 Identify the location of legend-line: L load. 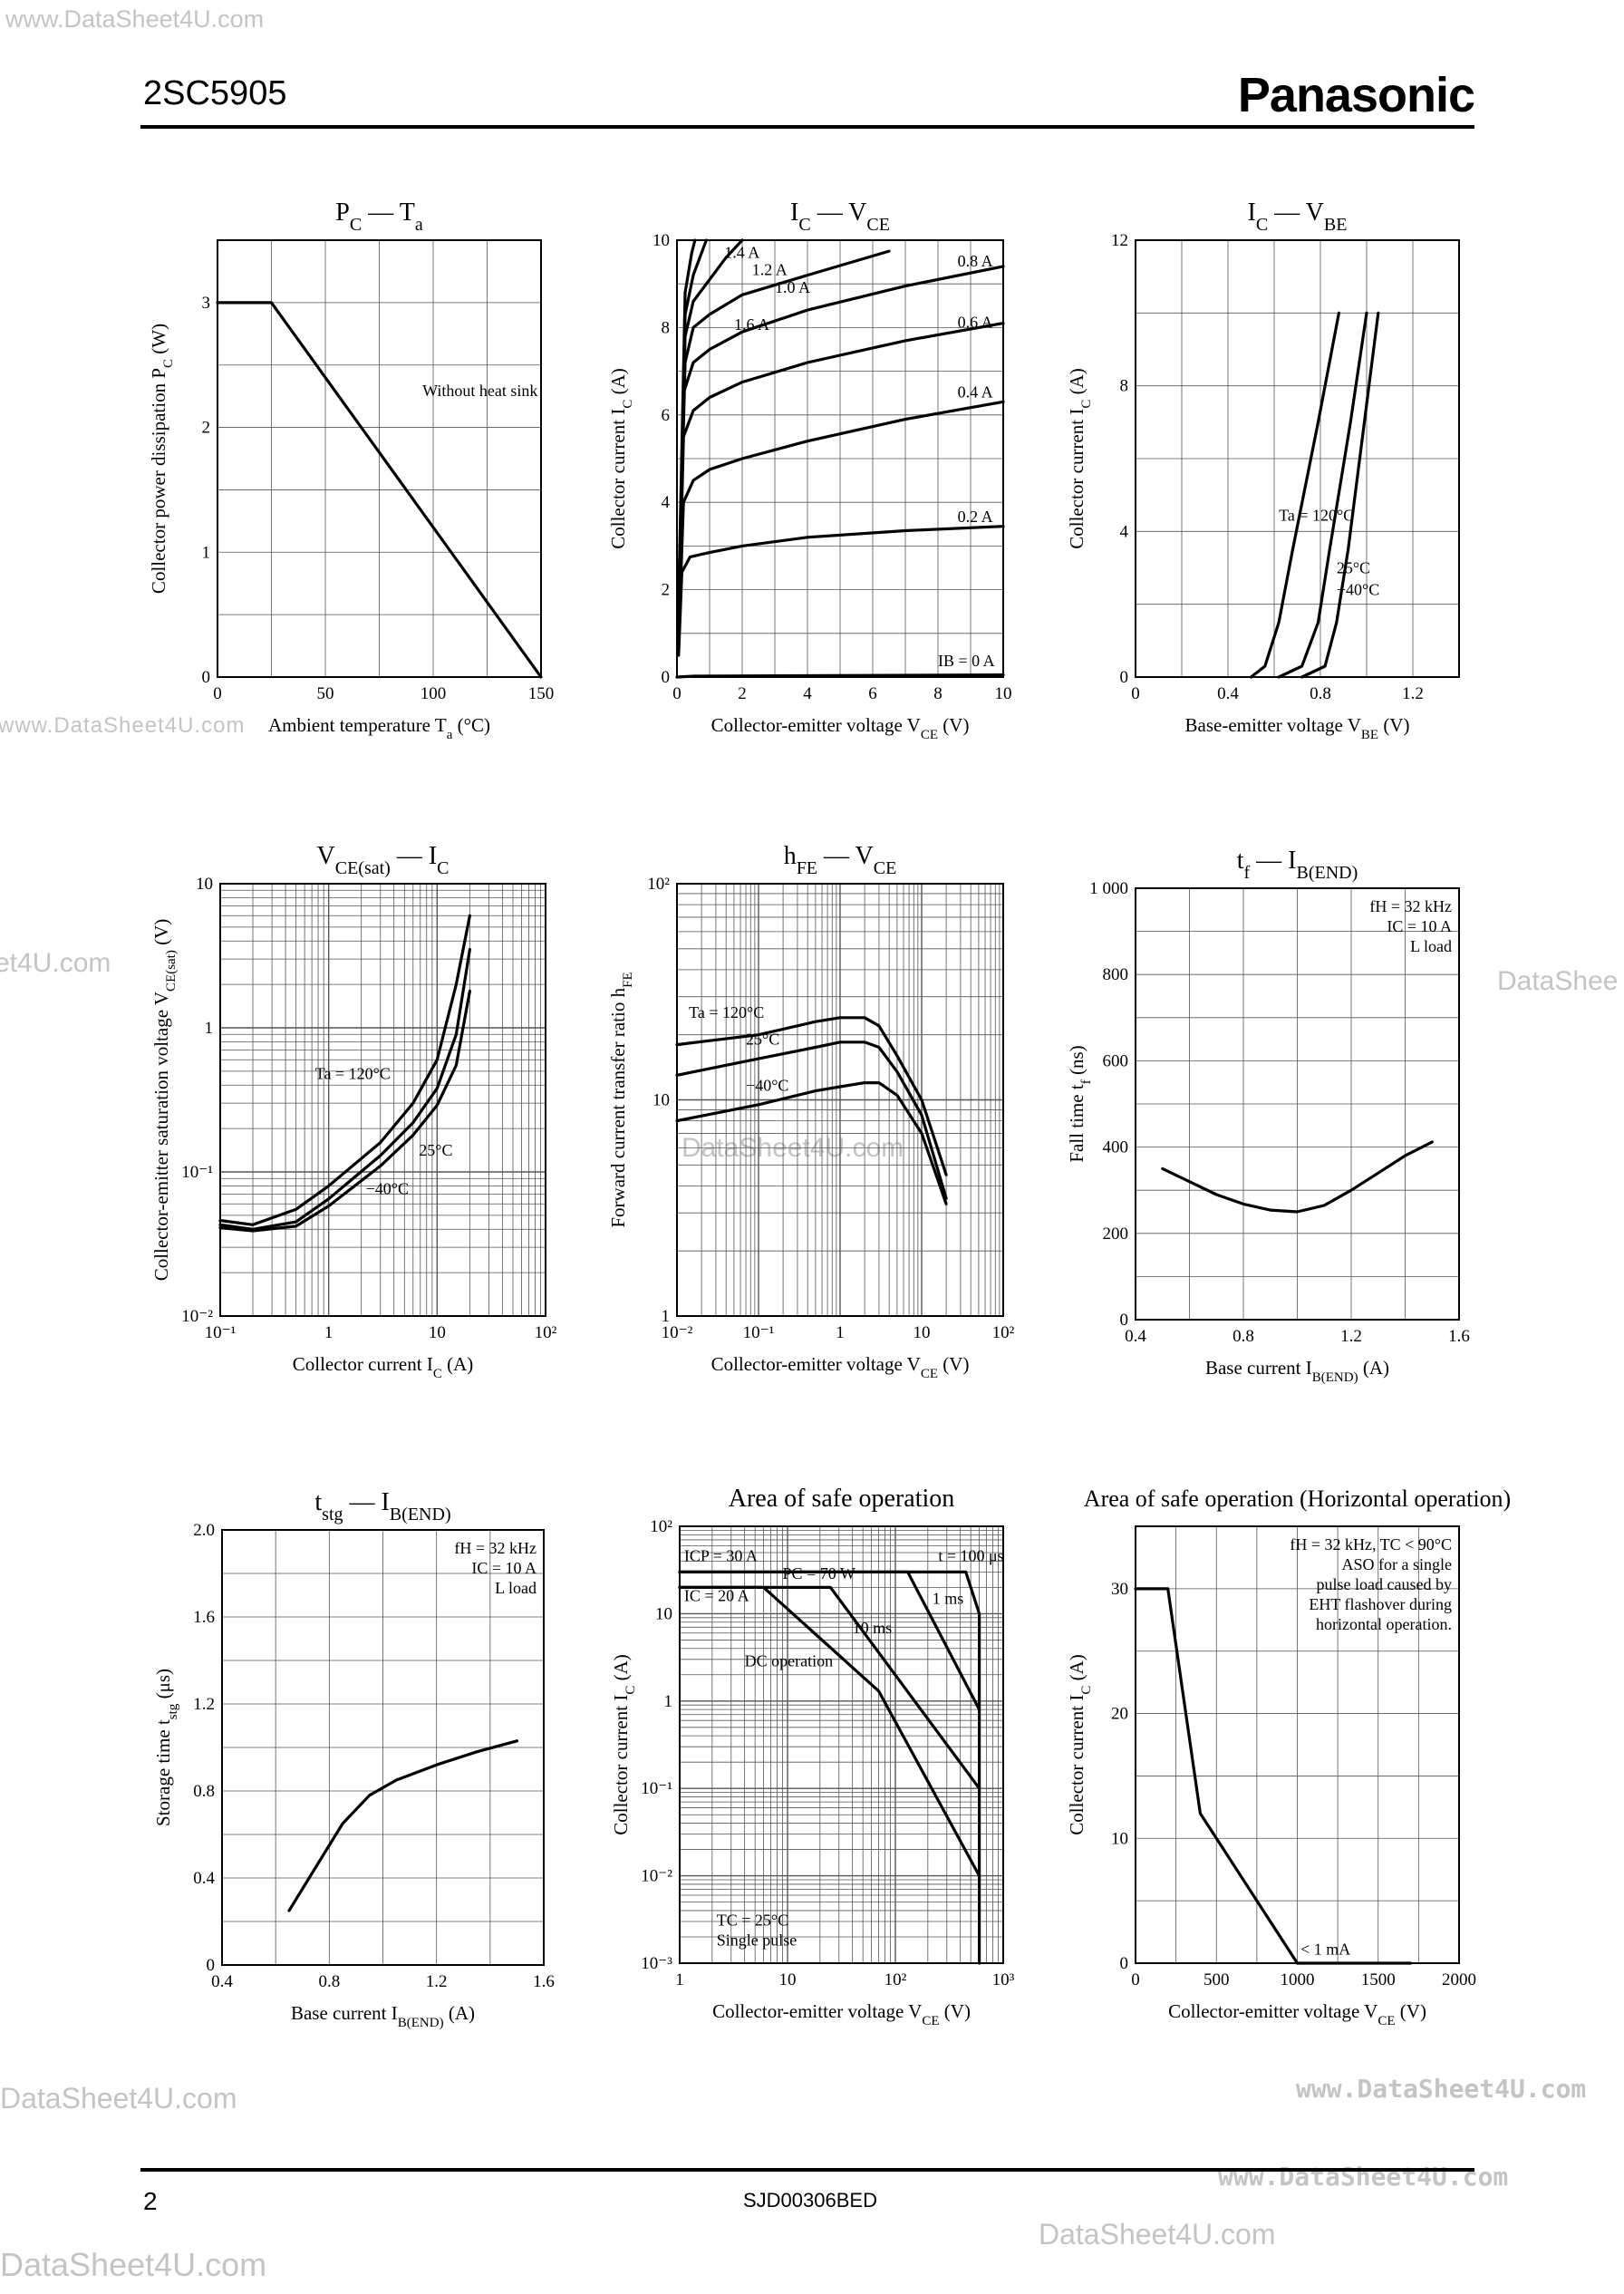
(1431, 946).